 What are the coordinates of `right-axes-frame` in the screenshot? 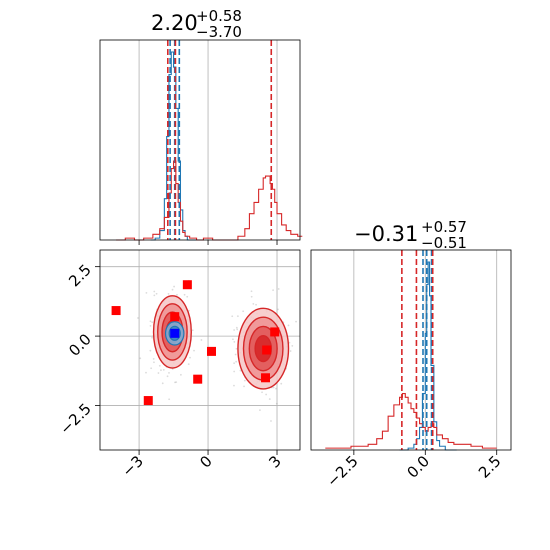 It's located at (411, 350).